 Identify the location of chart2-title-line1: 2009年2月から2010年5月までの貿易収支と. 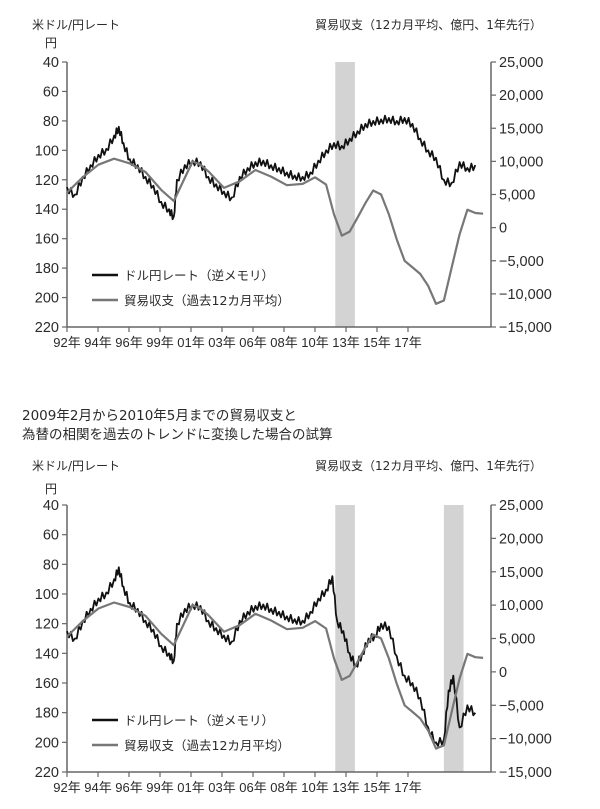
(159, 416).